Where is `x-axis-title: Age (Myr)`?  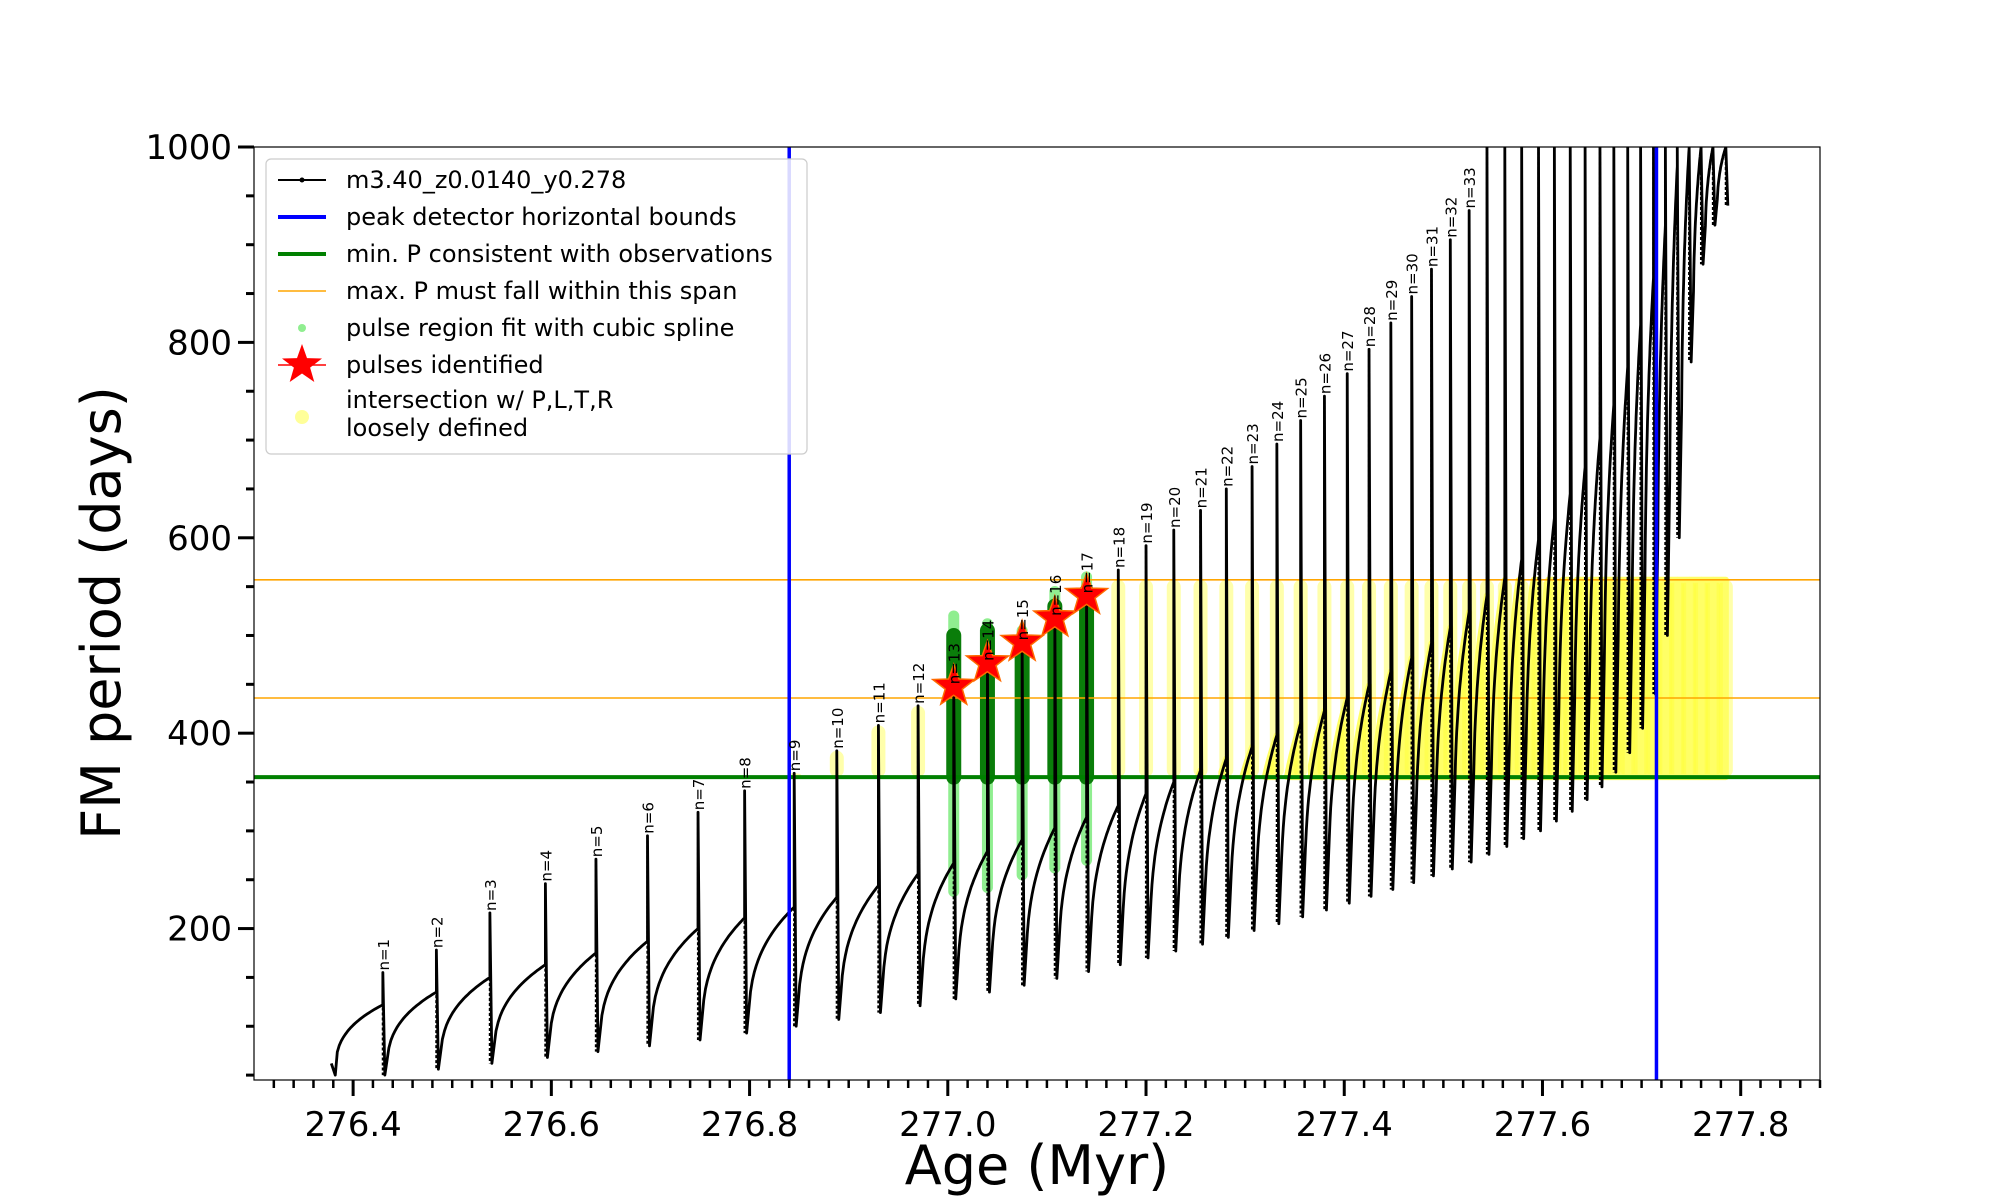
x-axis-title: Age (Myr) is located at coordinates (1037, 1165).